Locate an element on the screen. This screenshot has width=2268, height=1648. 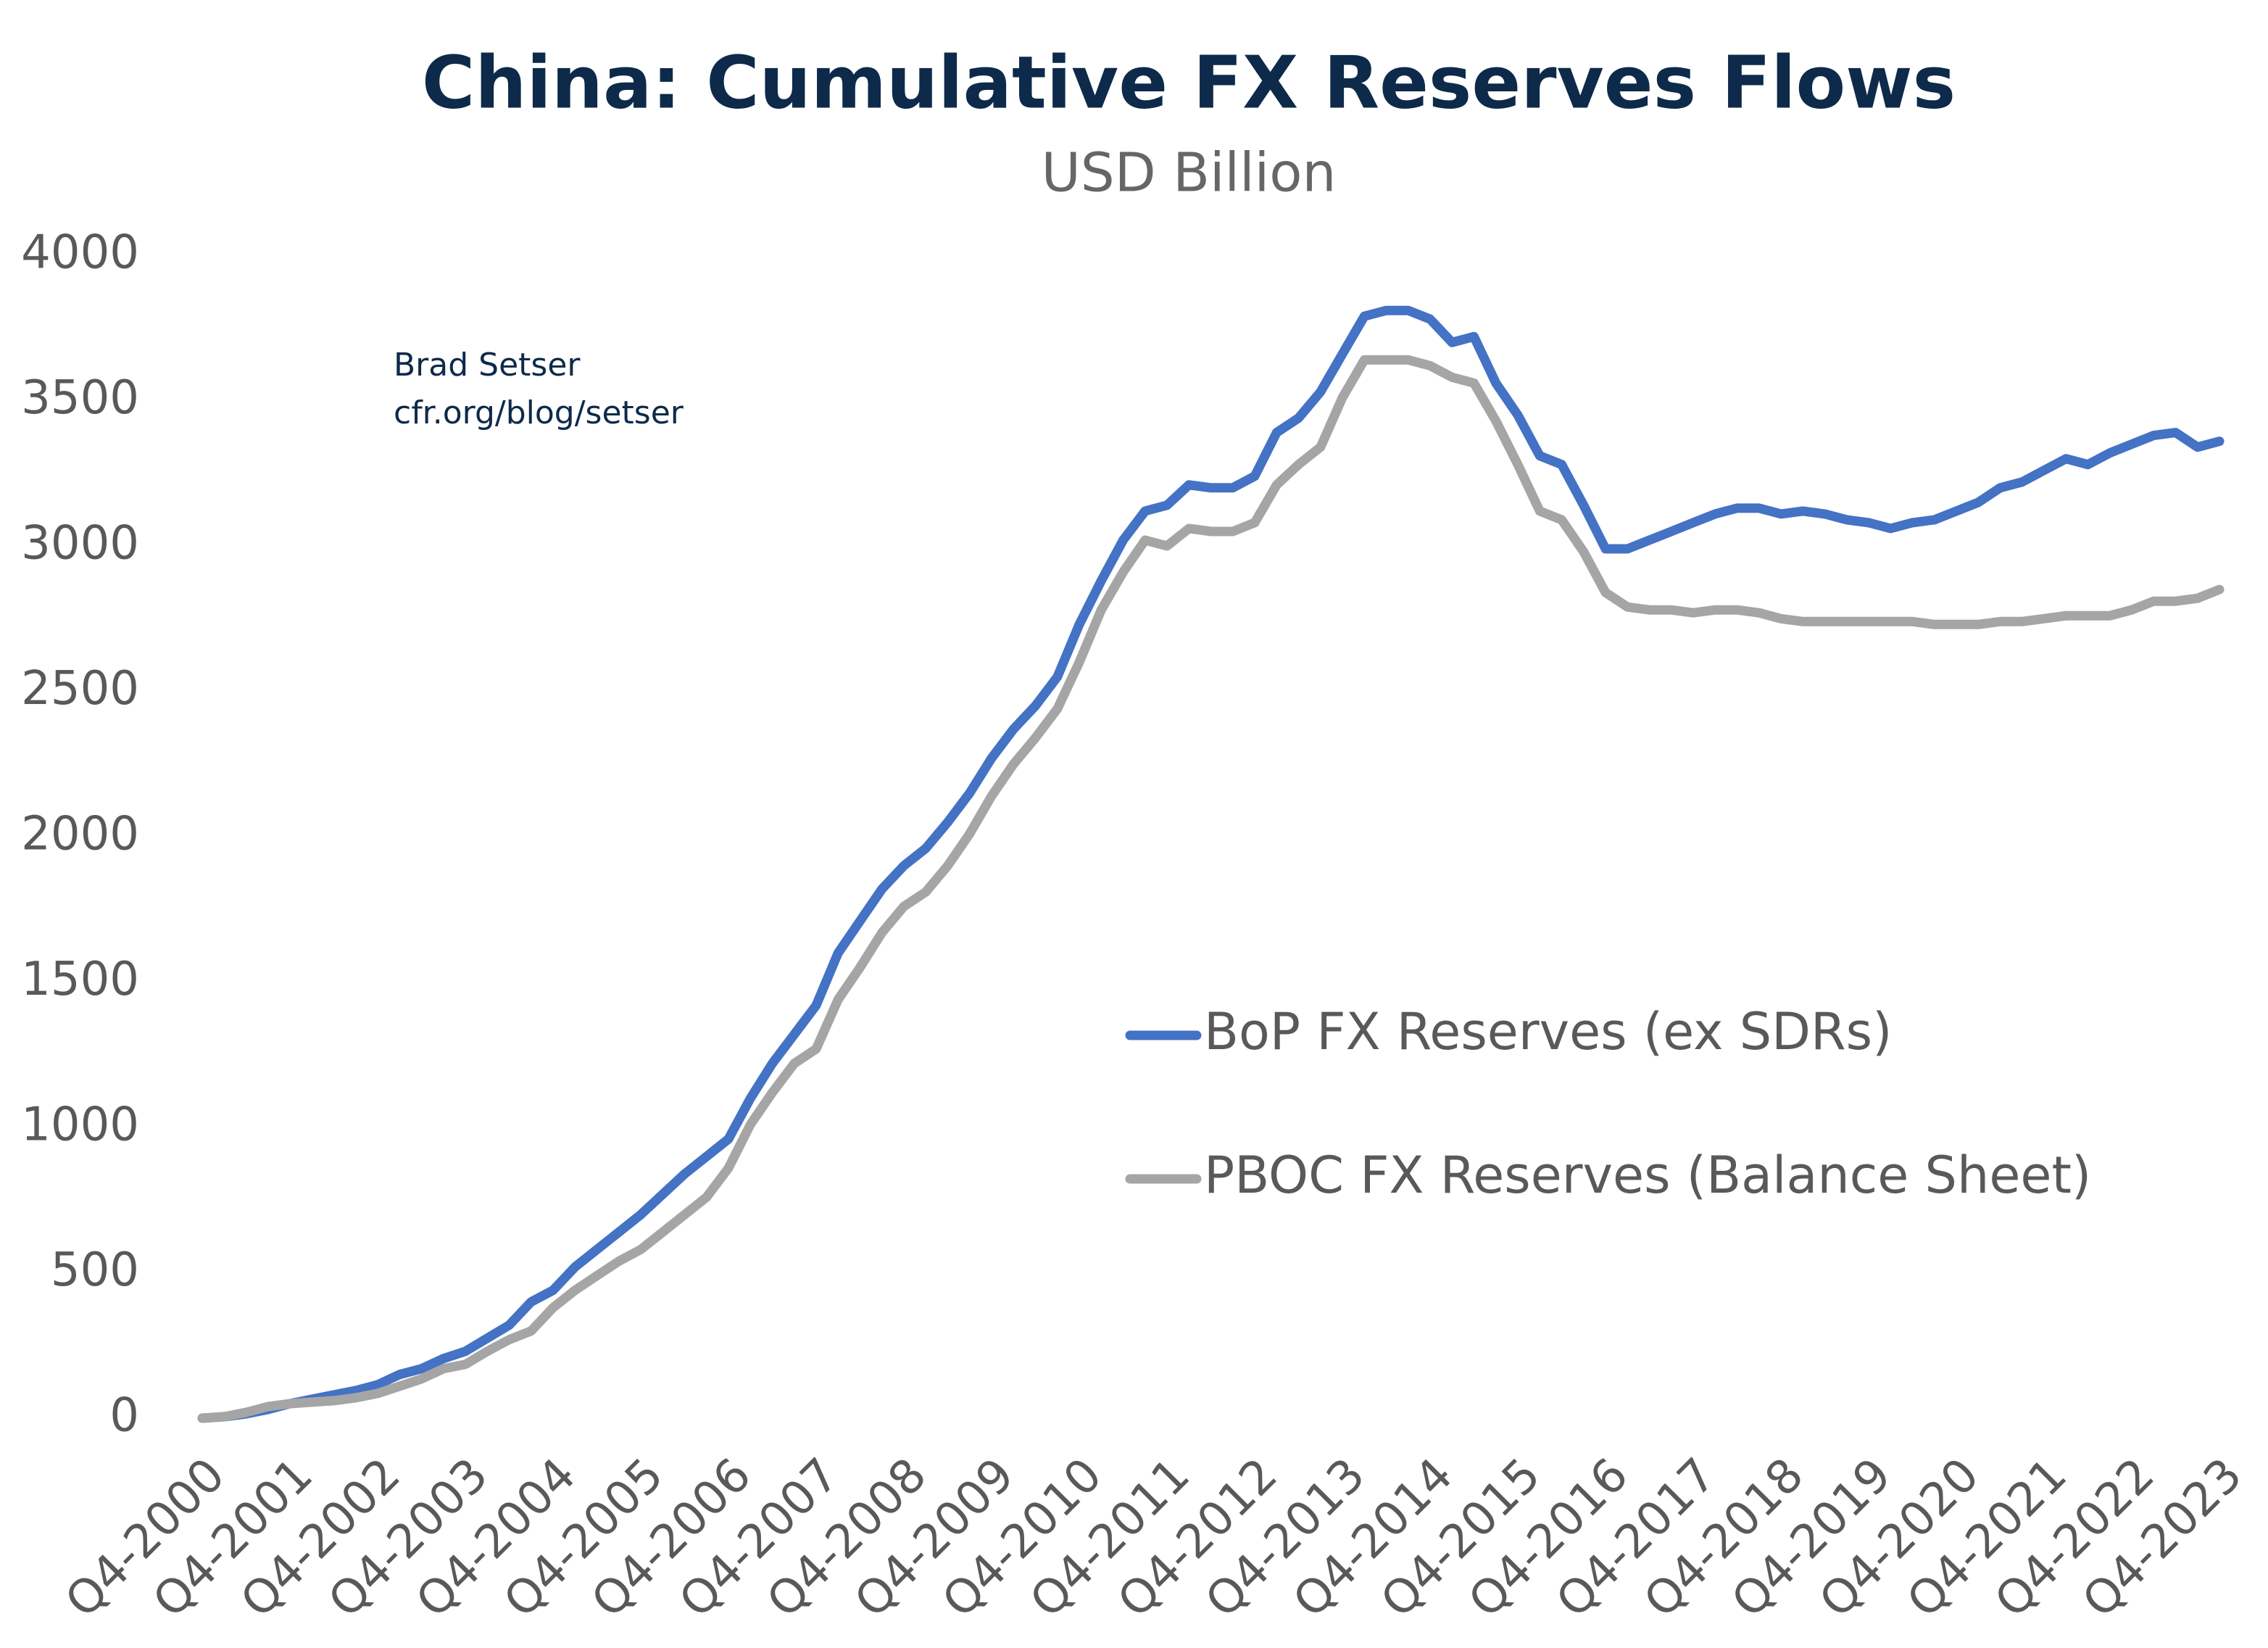
y-tick-label: 1500 is located at coordinates (80, 979).